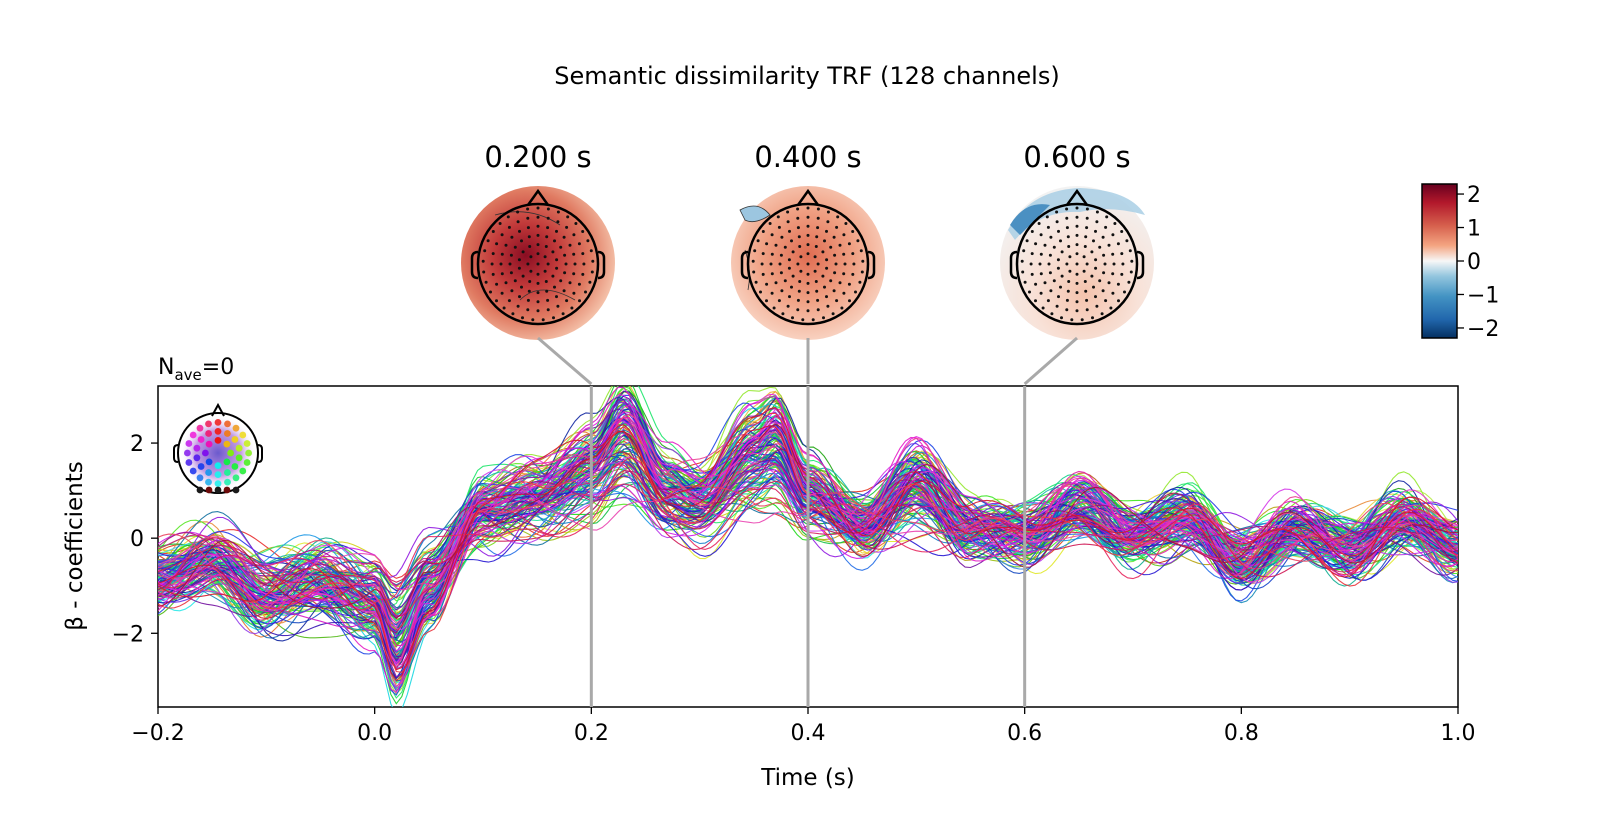 This screenshot has width=1600, height=840. I want to click on topomap-1: 0.200 s, so click(538, 240).